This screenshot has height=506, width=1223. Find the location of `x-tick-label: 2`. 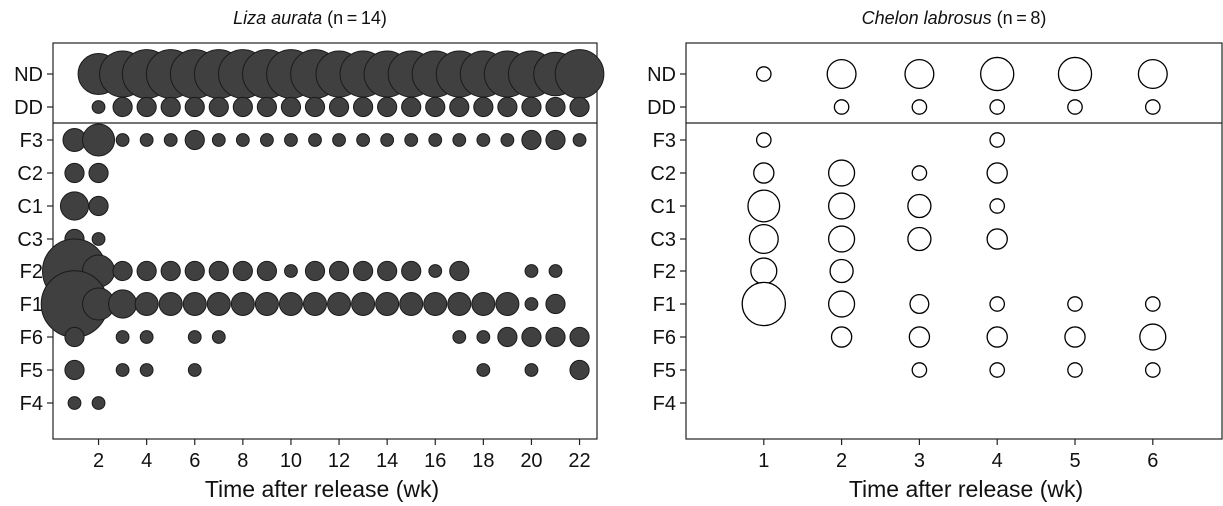

x-tick-label: 2 is located at coordinates (841, 461).